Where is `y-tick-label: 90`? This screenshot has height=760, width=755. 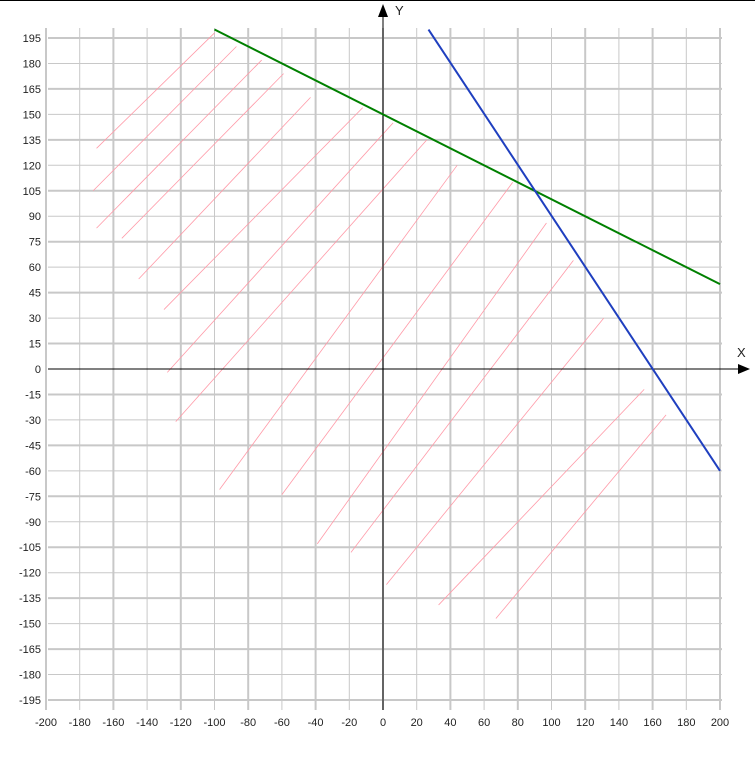 y-tick-label: 90 is located at coordinates (35, 217).